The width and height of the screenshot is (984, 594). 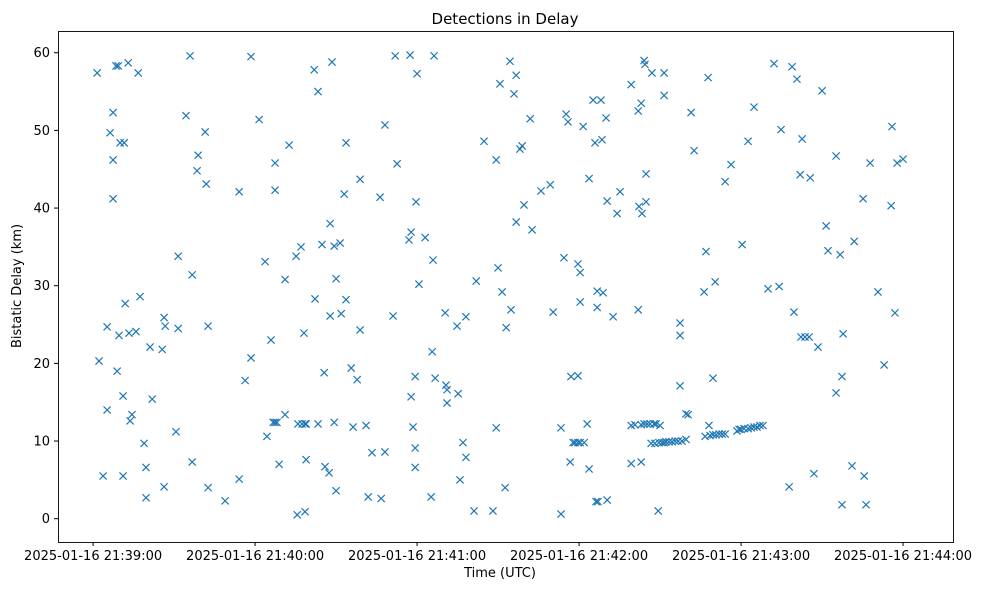 What do you see at coordinates (579, 556) in the screenshot?
I see `x-tick-label: 2025-01-16 21:42:00` at bounding box center [579, 556].